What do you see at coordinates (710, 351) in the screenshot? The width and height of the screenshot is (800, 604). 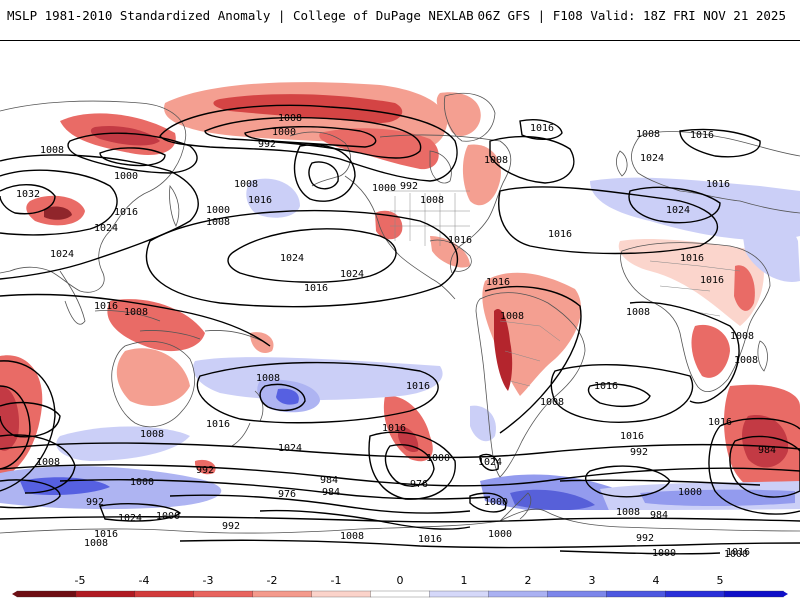 I see `anom-africa-south` at bounding box center [710, 351].